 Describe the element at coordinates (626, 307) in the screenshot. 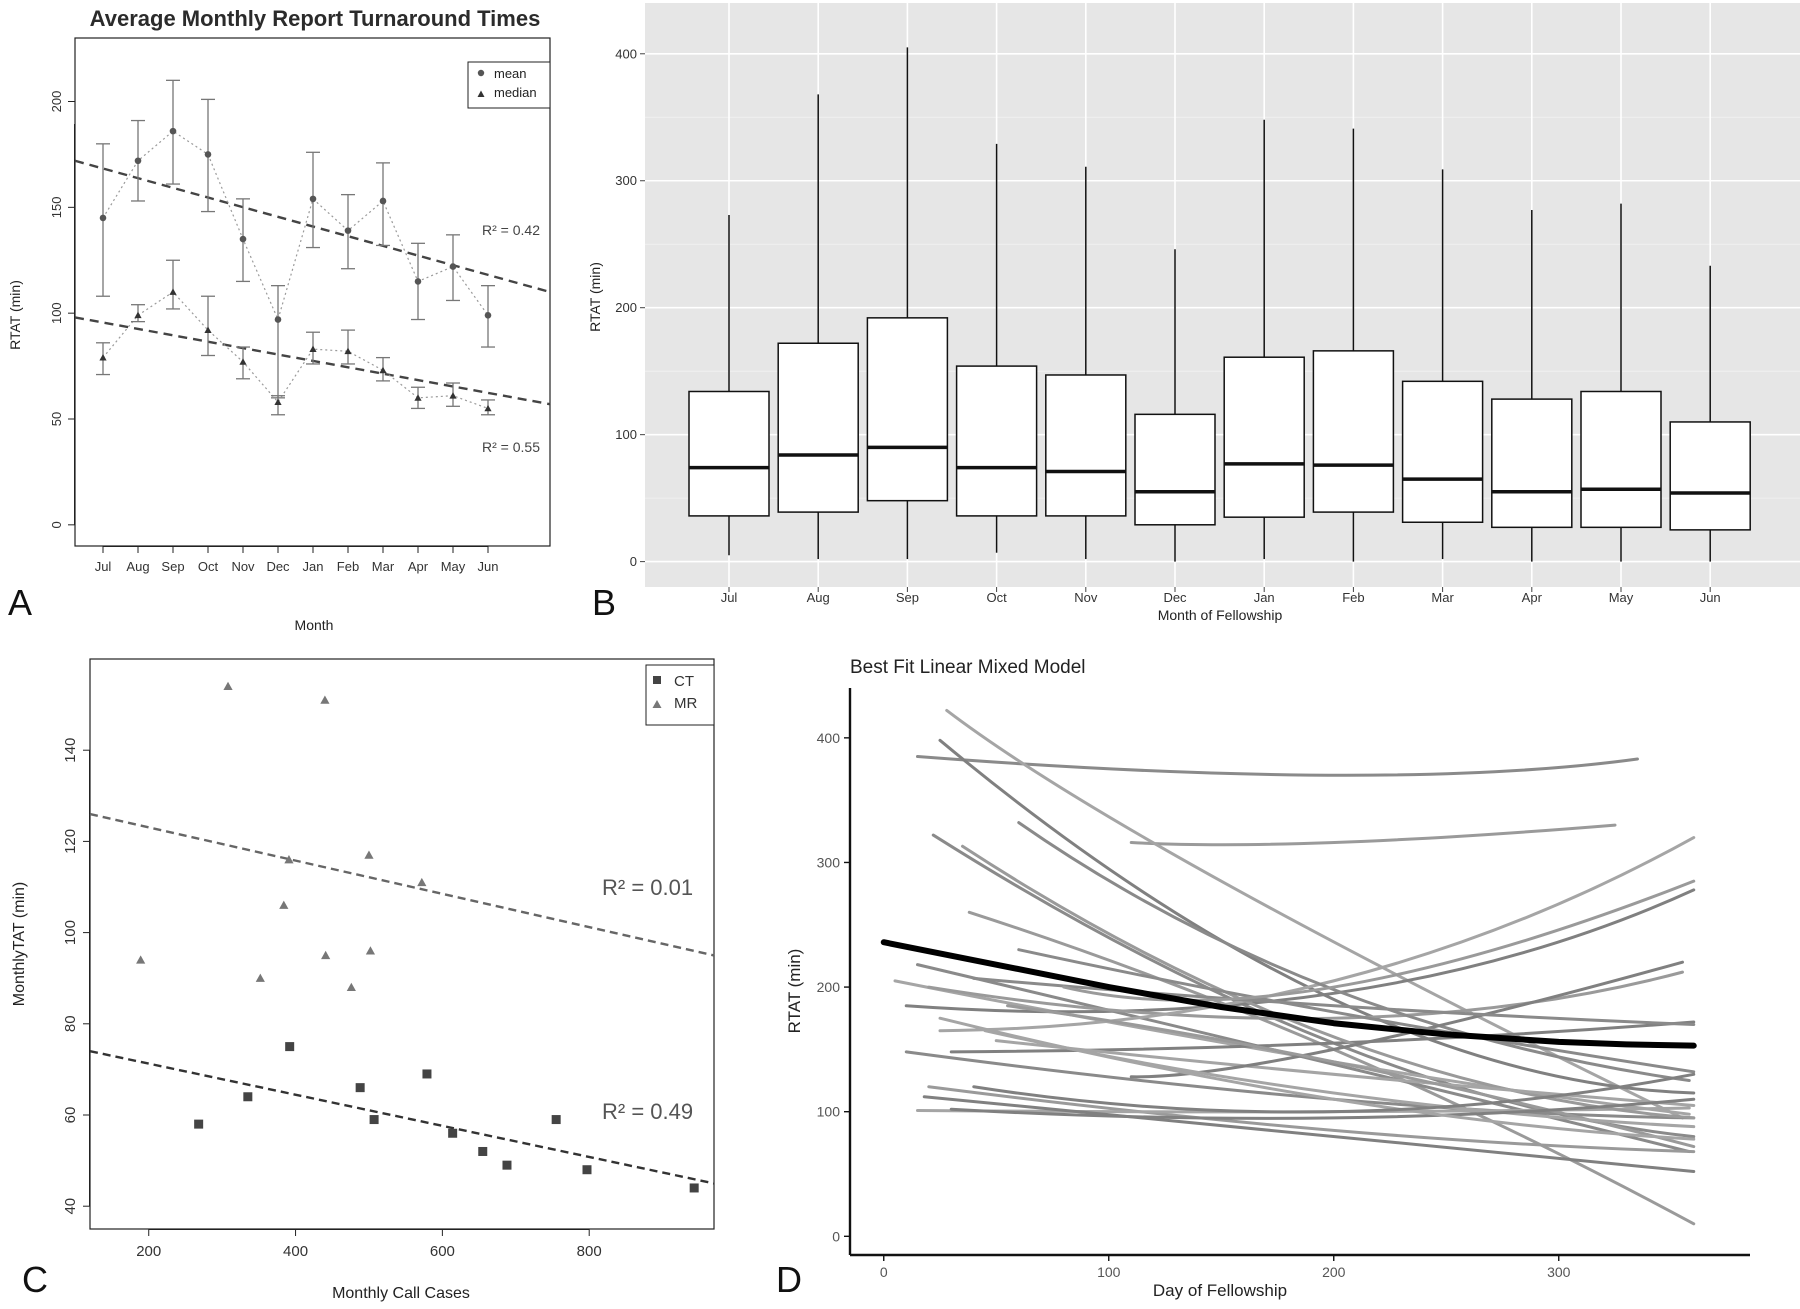

I see `b-y-tick-label: 200` at that location.